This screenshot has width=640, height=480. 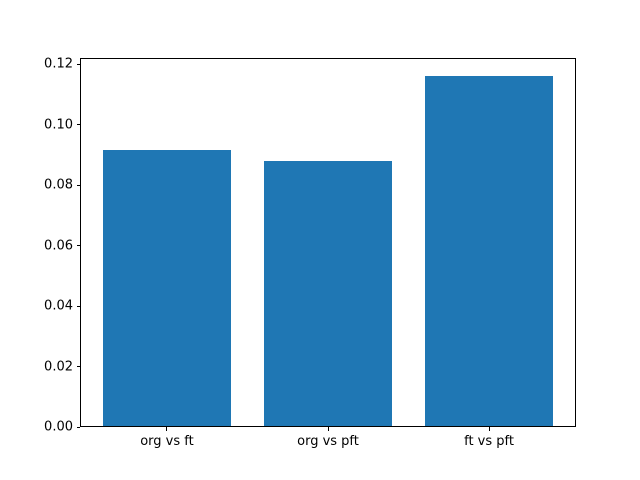 I want to click on y-tick-label: 0.02, so click(x=58, y=367).